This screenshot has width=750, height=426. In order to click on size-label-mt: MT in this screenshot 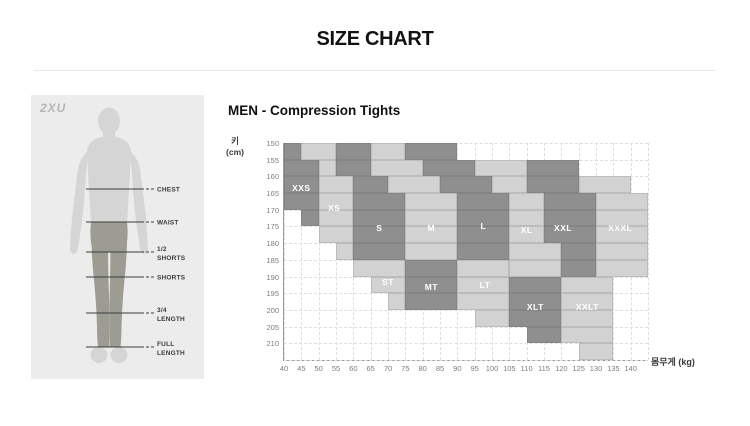, I will do `click(431, 286)`.